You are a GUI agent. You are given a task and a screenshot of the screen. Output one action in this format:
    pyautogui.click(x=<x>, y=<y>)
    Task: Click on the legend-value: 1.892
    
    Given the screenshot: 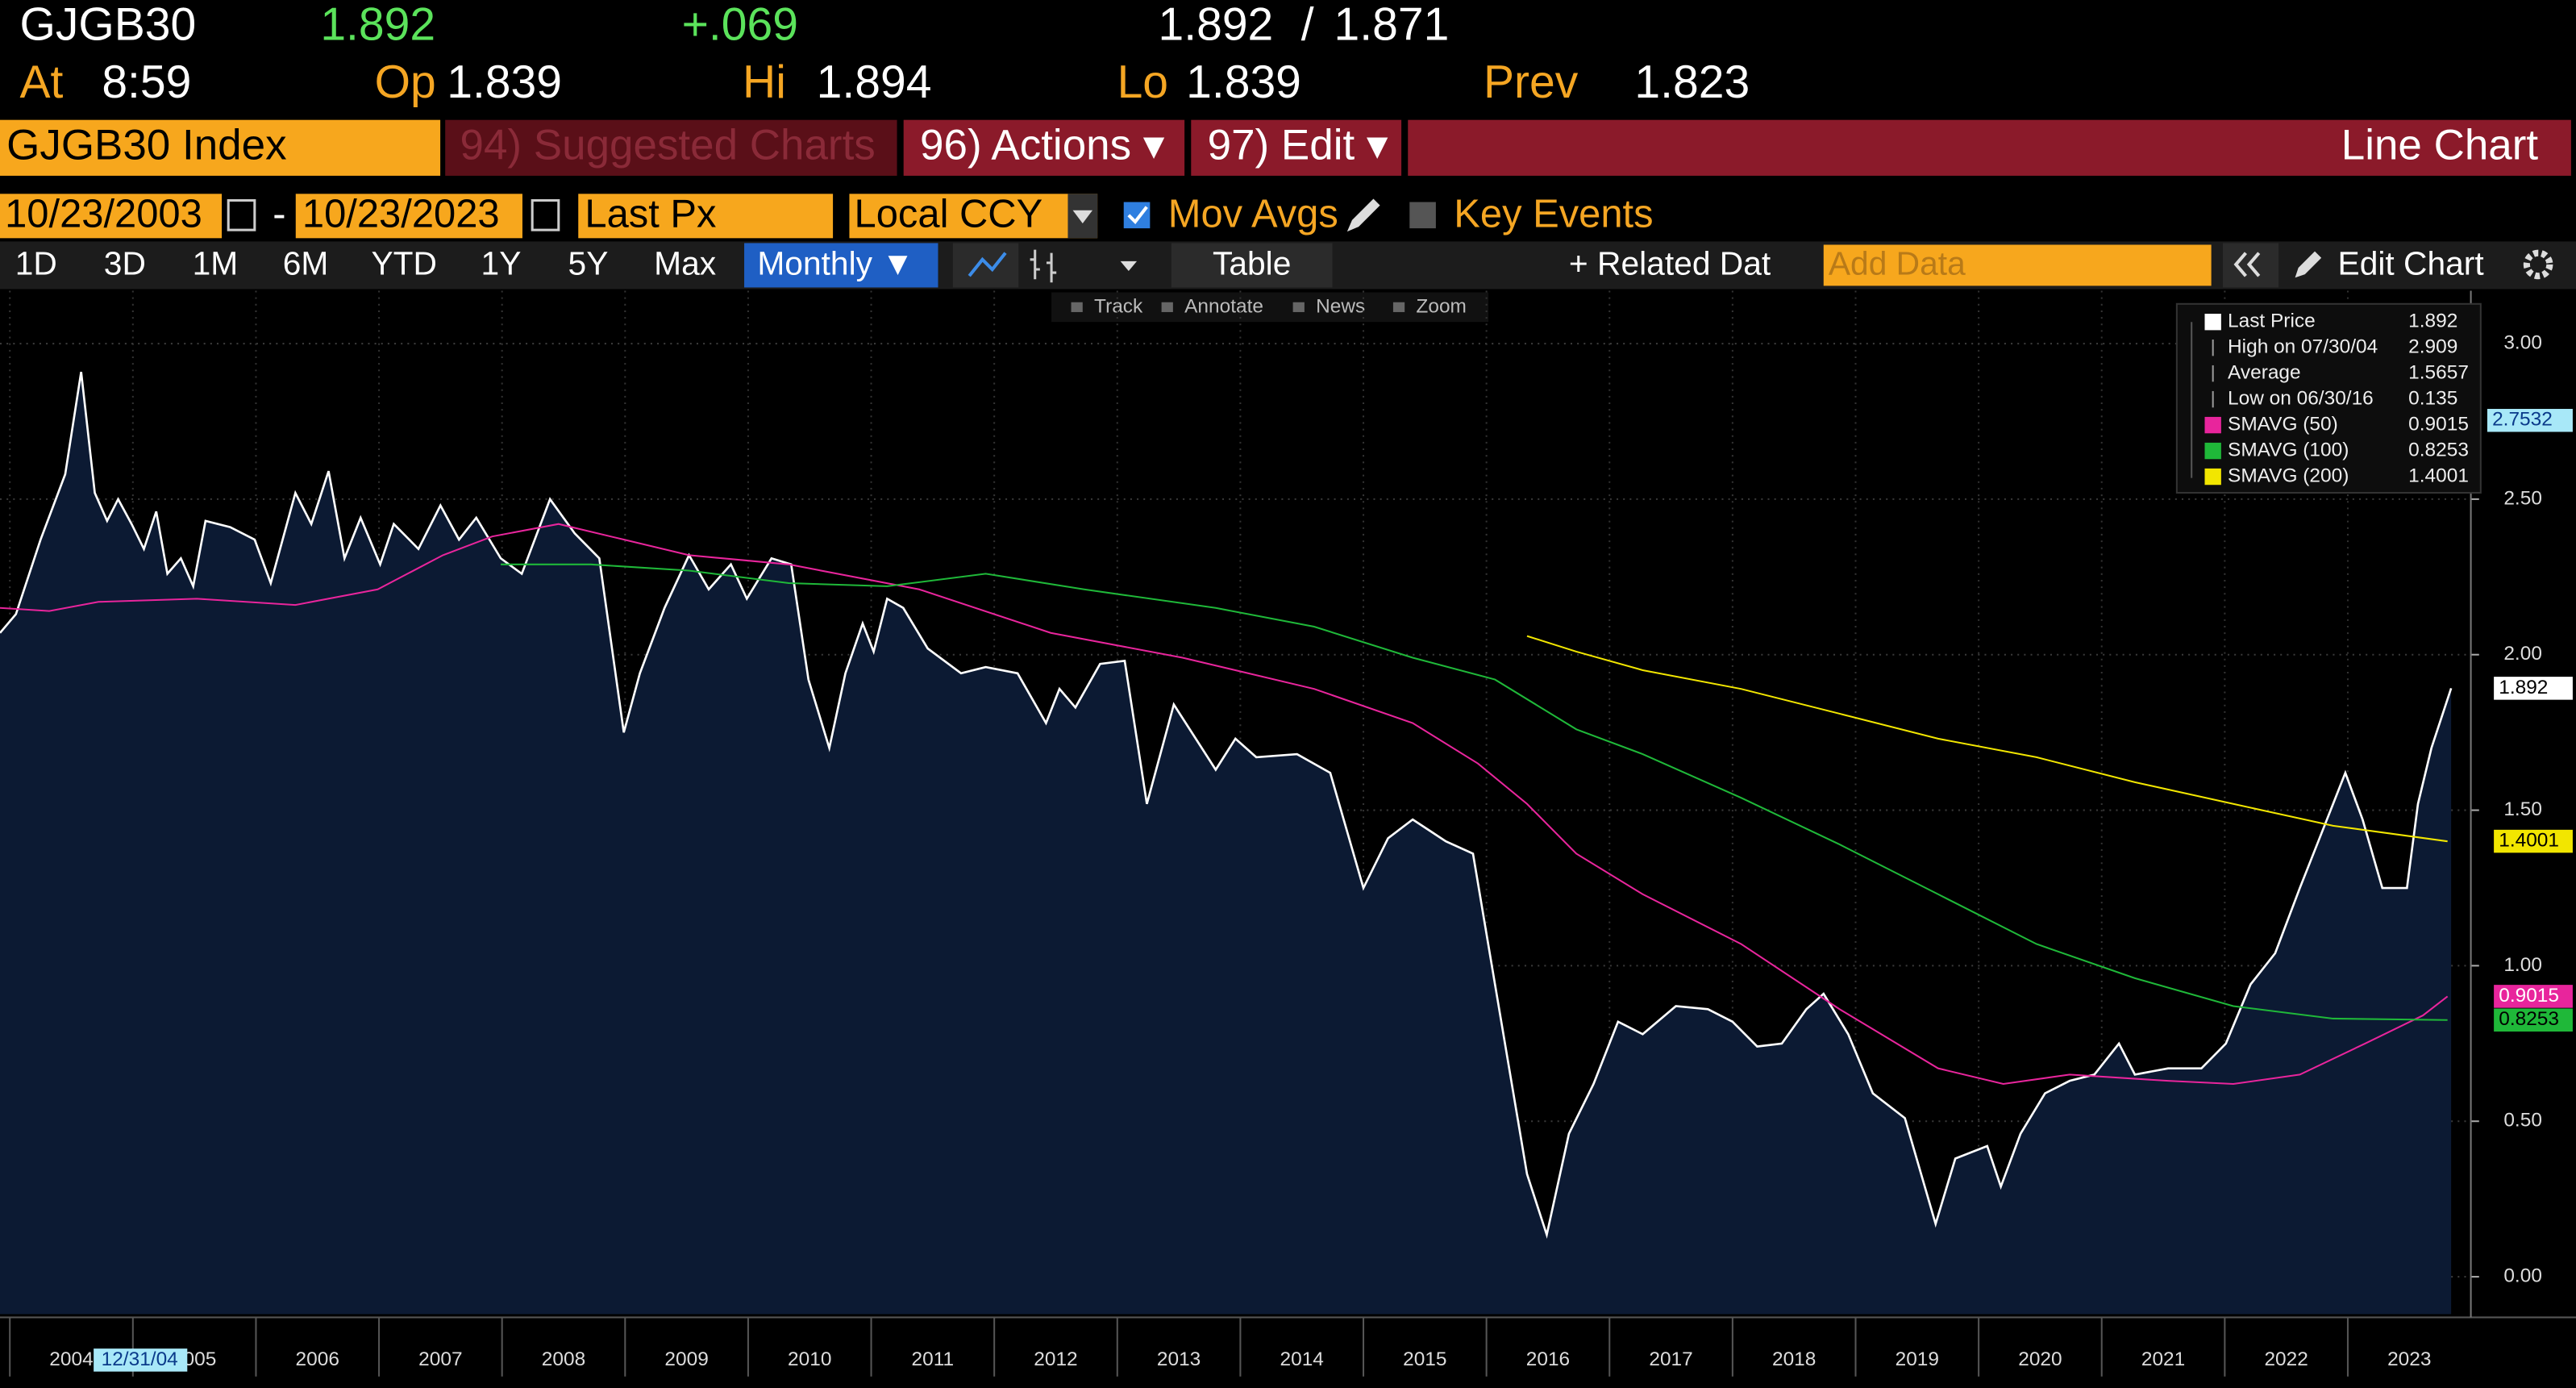 What is the action you would take?
    pyautogui.click(x=2433, y=321)
    